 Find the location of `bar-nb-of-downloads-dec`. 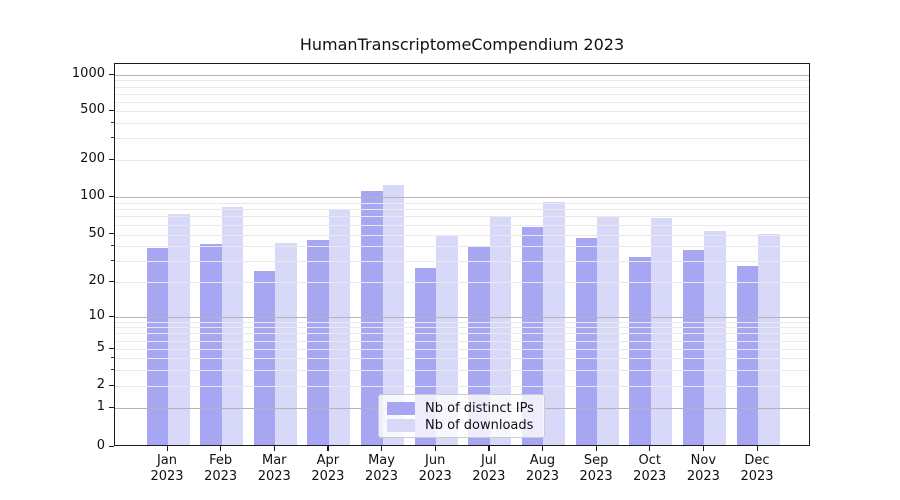

bar-nb-of-downloads-dec is located at coordinates (769, 339).